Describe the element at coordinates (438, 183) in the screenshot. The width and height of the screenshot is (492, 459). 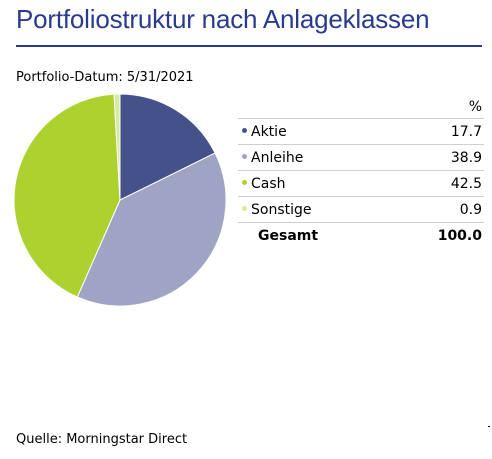
I see `legend-value-cash: 42.5` at that location.